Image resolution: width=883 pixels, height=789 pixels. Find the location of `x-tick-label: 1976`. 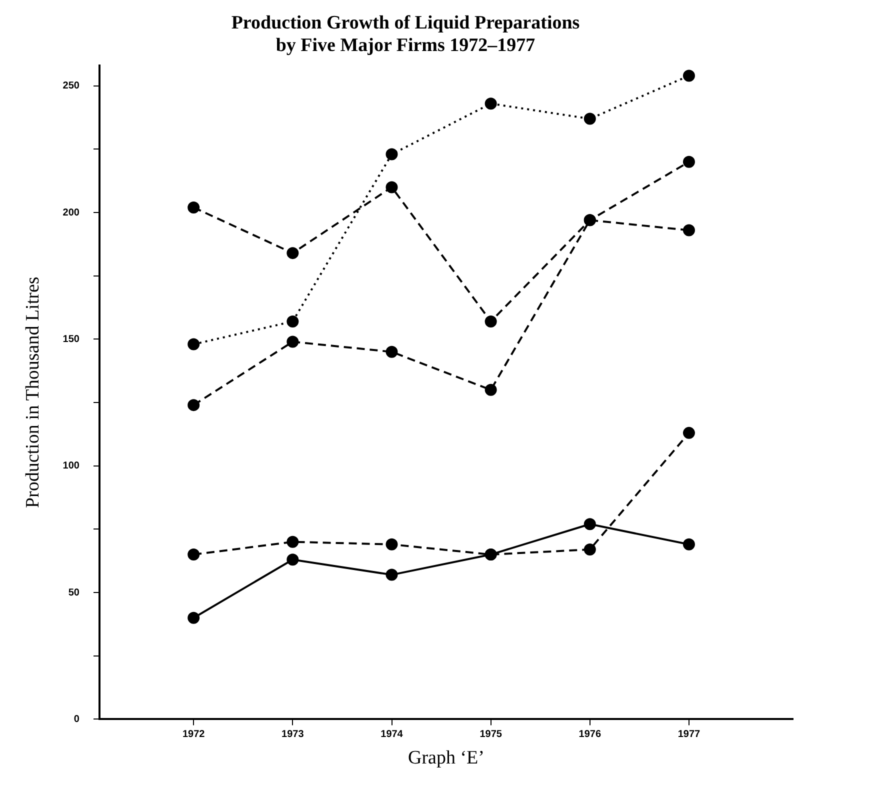

x-tick-label: 1976 is located at coordinates (590, 734).